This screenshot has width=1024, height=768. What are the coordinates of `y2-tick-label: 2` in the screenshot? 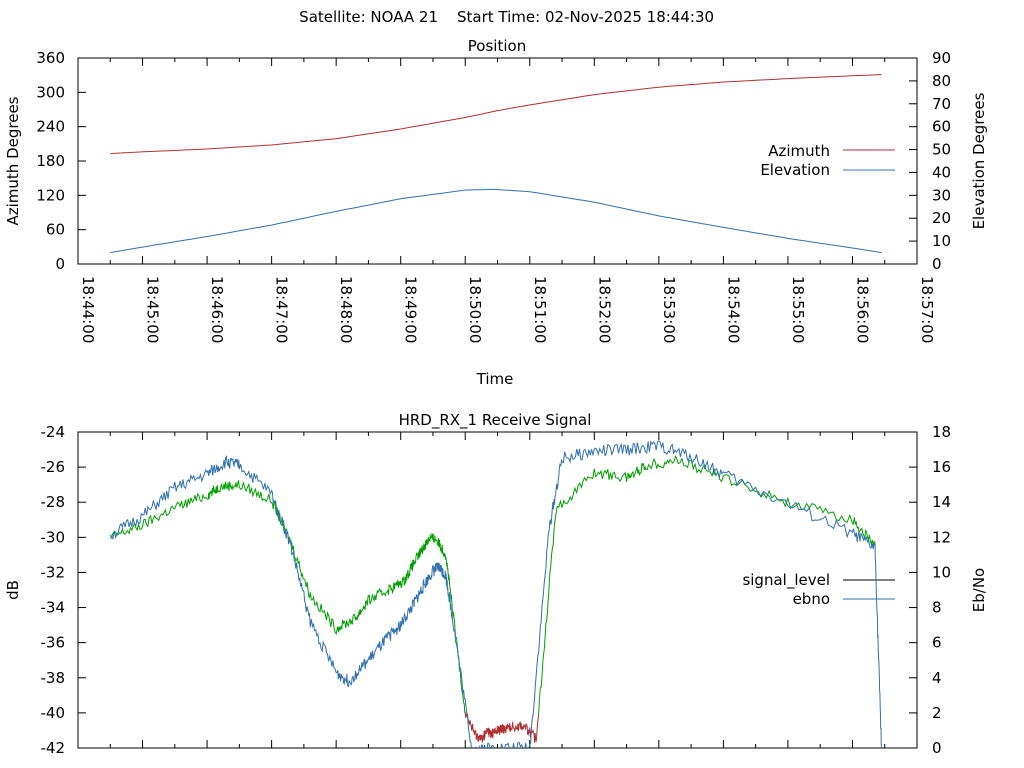 It's located at (937, 713).